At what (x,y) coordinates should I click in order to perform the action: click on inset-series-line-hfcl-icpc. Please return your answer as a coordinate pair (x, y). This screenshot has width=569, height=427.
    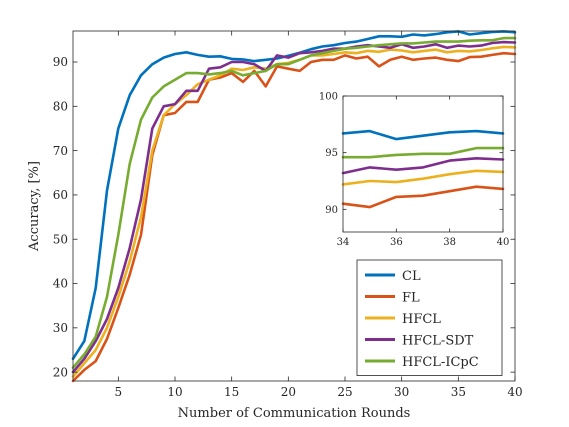
    Looking at the image, I should click on (423, 152).